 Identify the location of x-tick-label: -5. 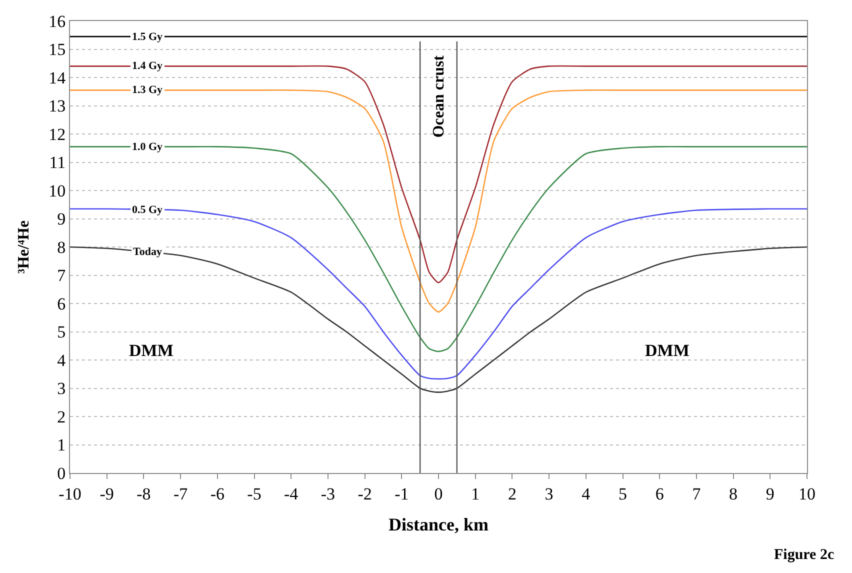
(254, 494).